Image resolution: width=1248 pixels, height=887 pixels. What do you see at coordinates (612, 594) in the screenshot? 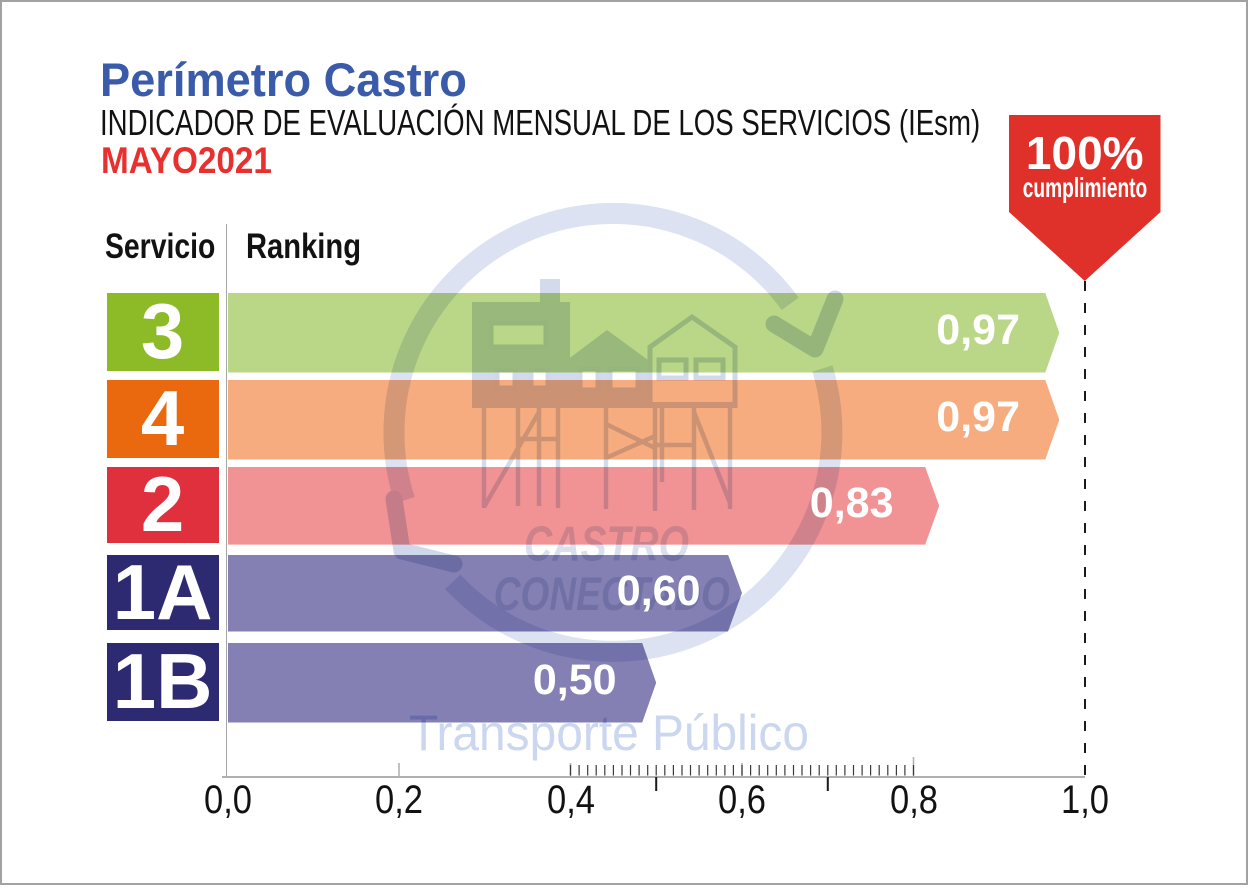
I see `svg-text: CONECTADO` at bounding box center [612, 594].